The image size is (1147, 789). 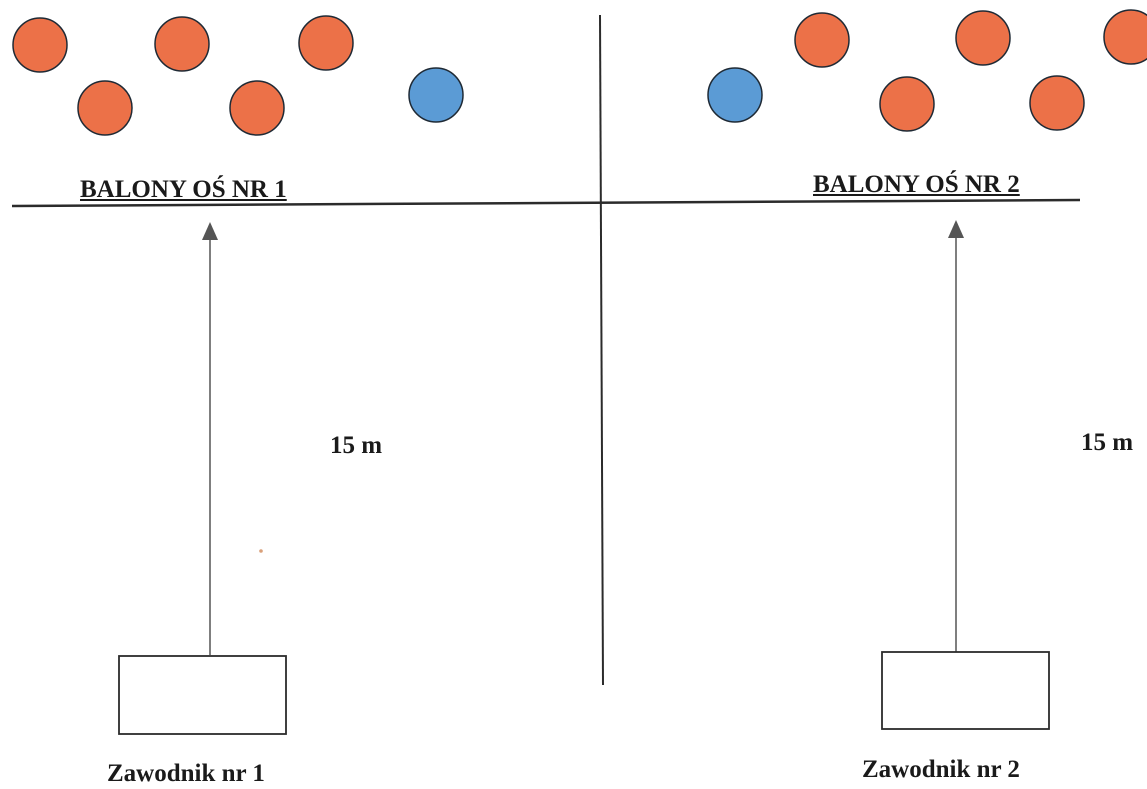 What do you see at coordinates (183, 189) in the screenshot?
I see `axis-label-1: BALONY OŚ NR 1` at bounding box center [183, 189].